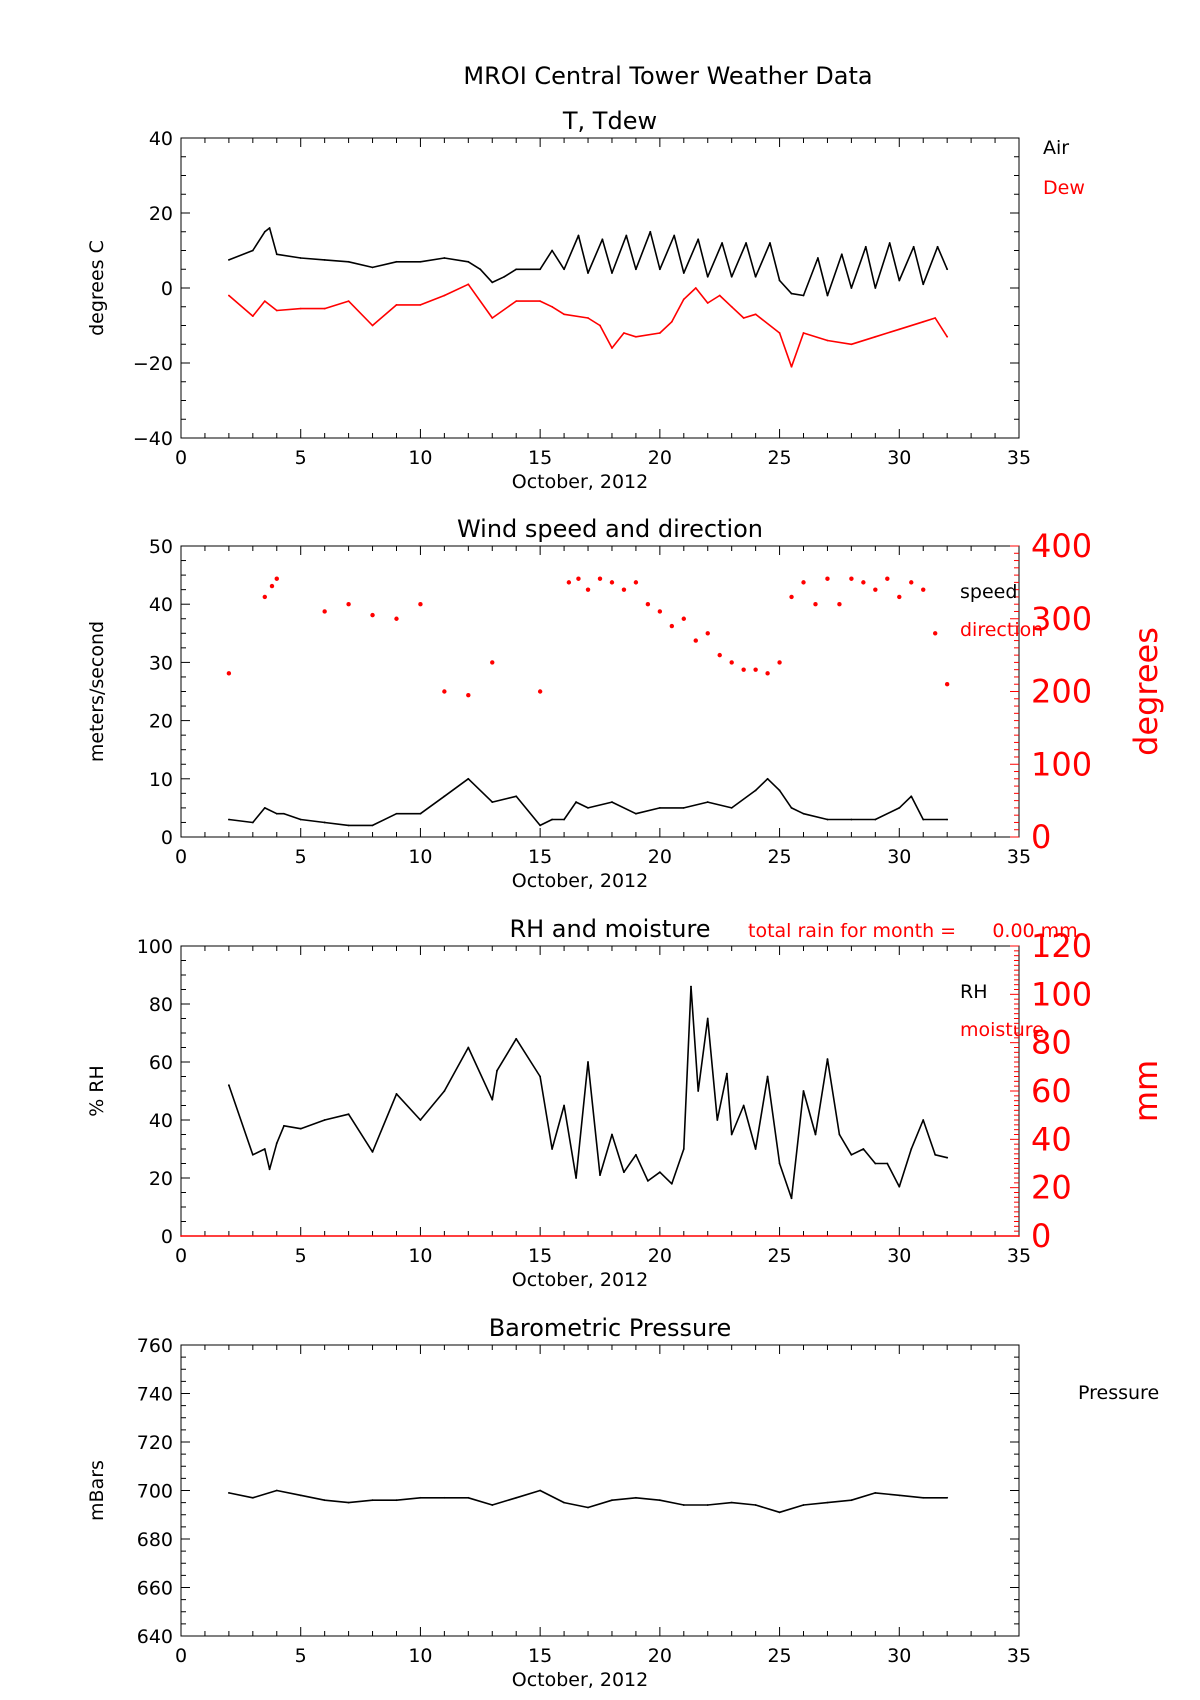 This screenshot has height=1700, width=1200. Describe the element at coordinates (161, 722) in the screenshot. I see `y-tick-label: 20` at that location.